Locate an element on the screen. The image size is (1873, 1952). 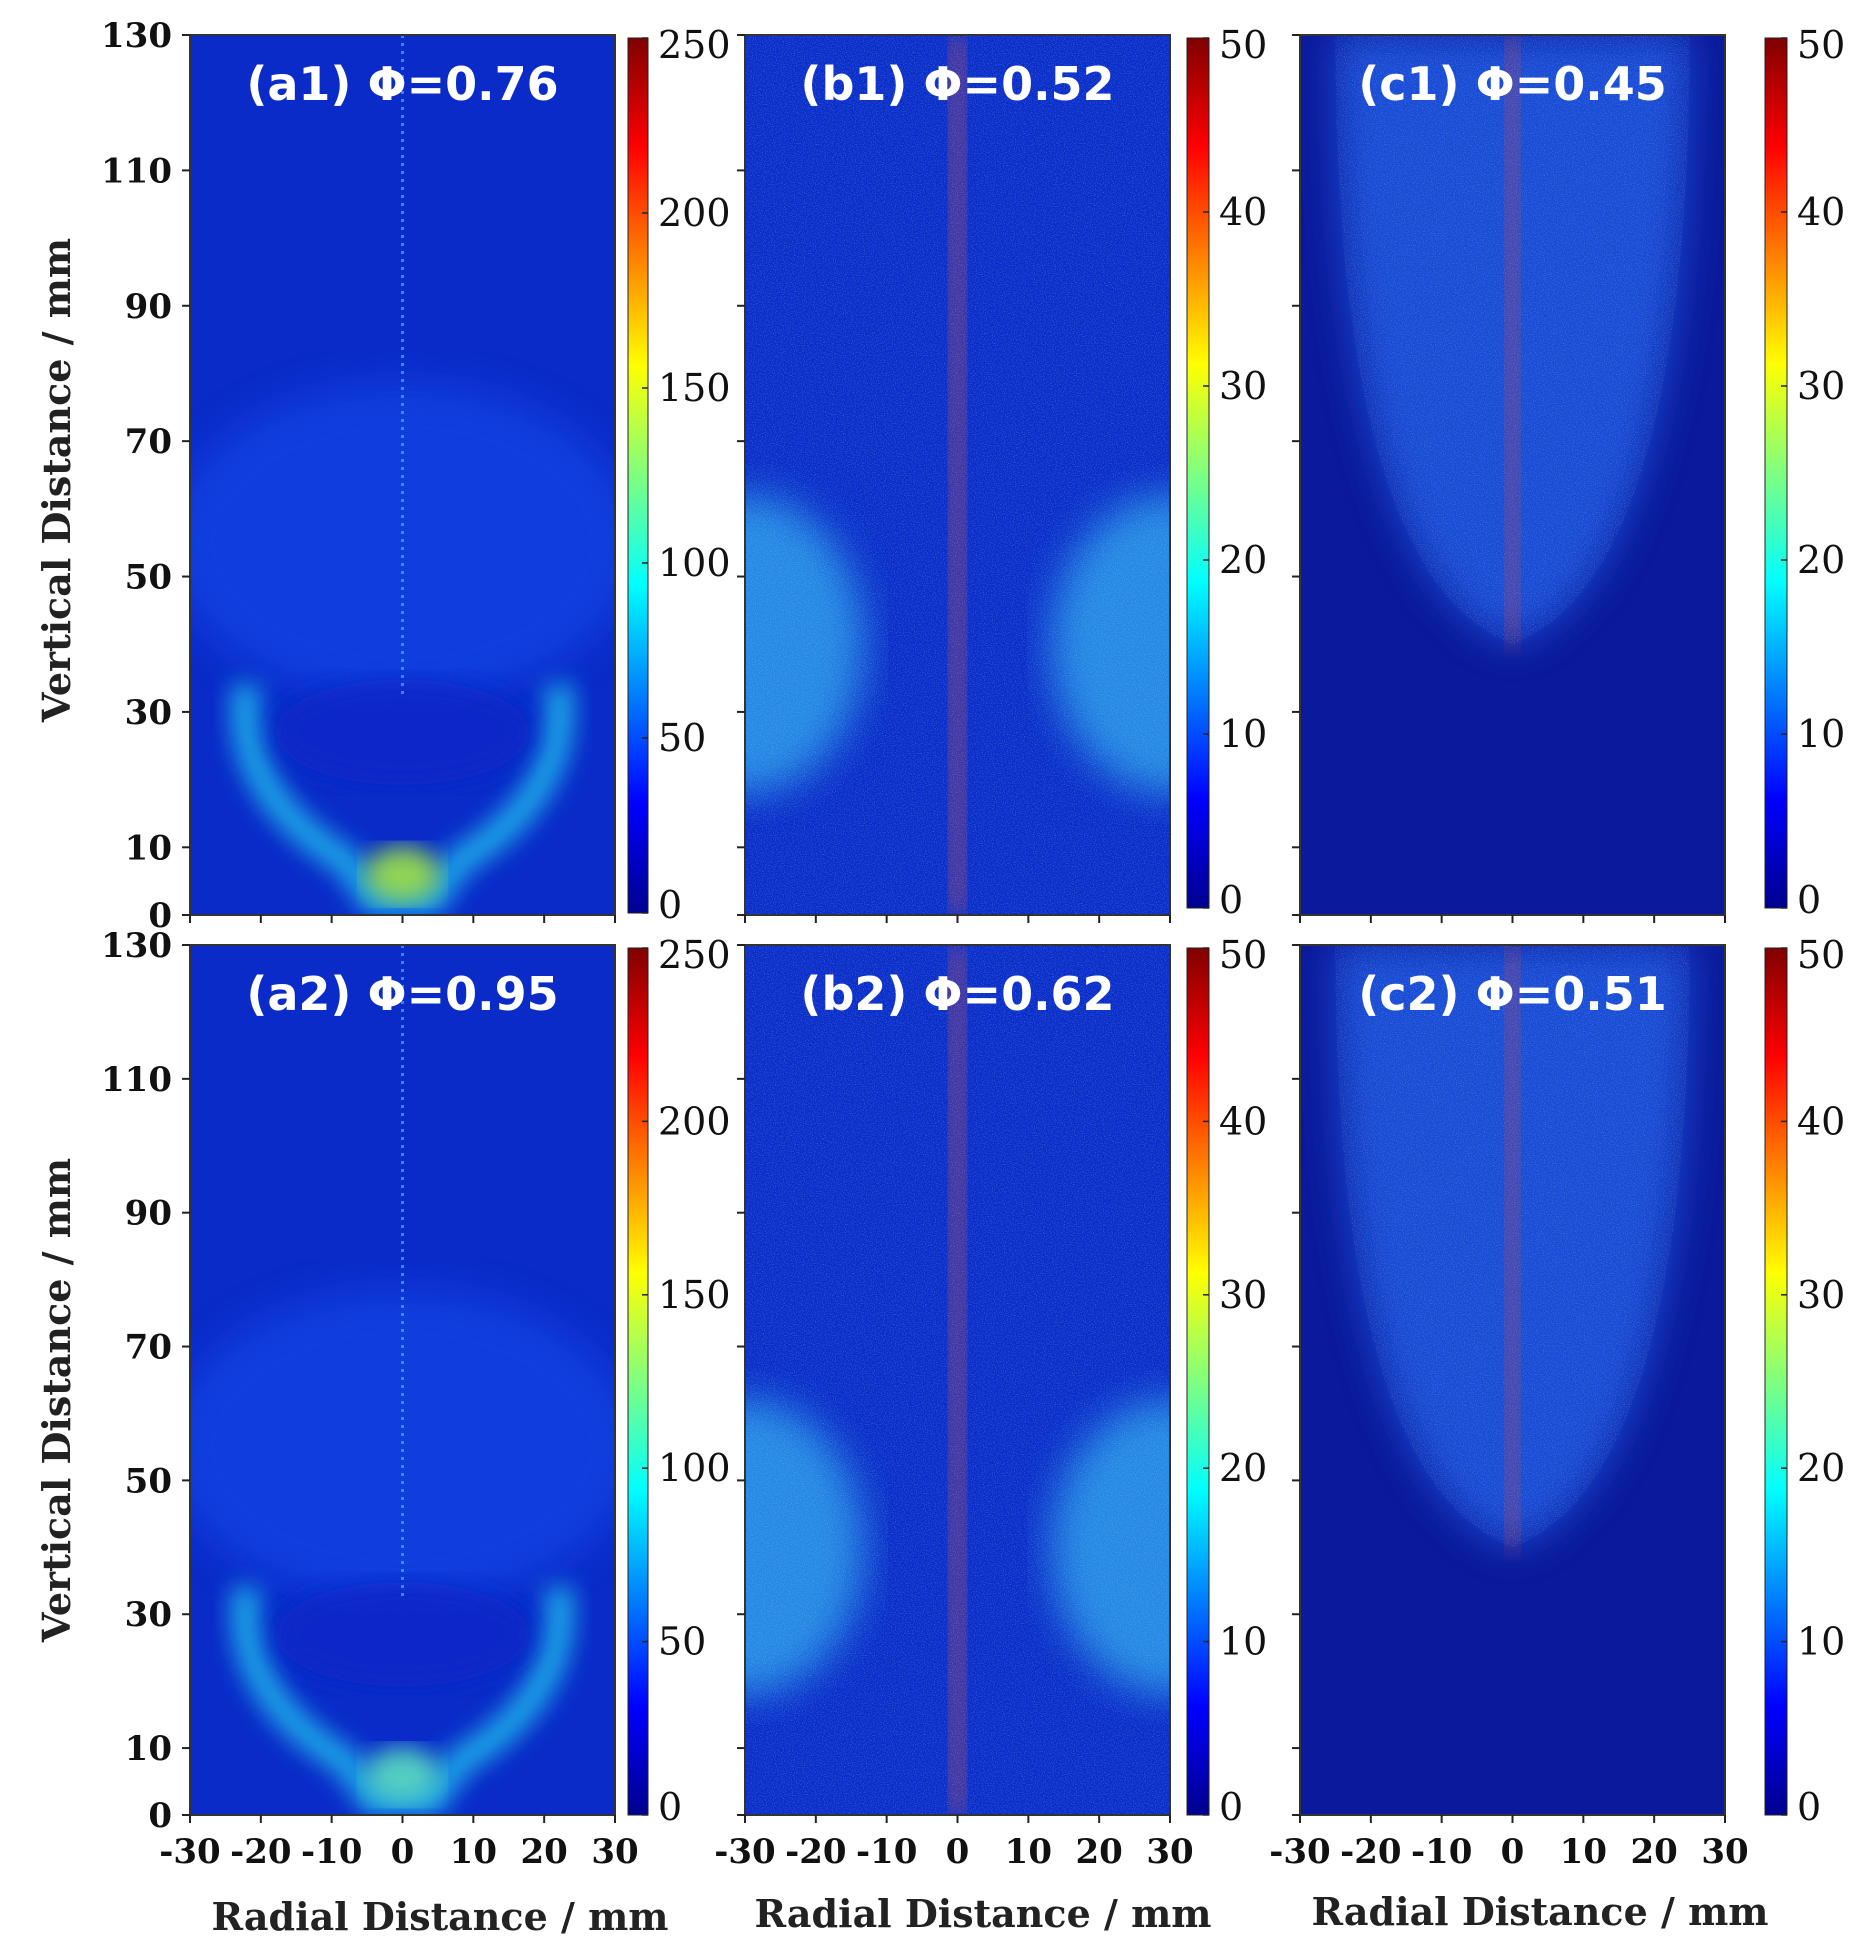
panel-c1: (c1) Φ=0.45 0 10 20 30 40 50 is located at coordinates (1568, 473).